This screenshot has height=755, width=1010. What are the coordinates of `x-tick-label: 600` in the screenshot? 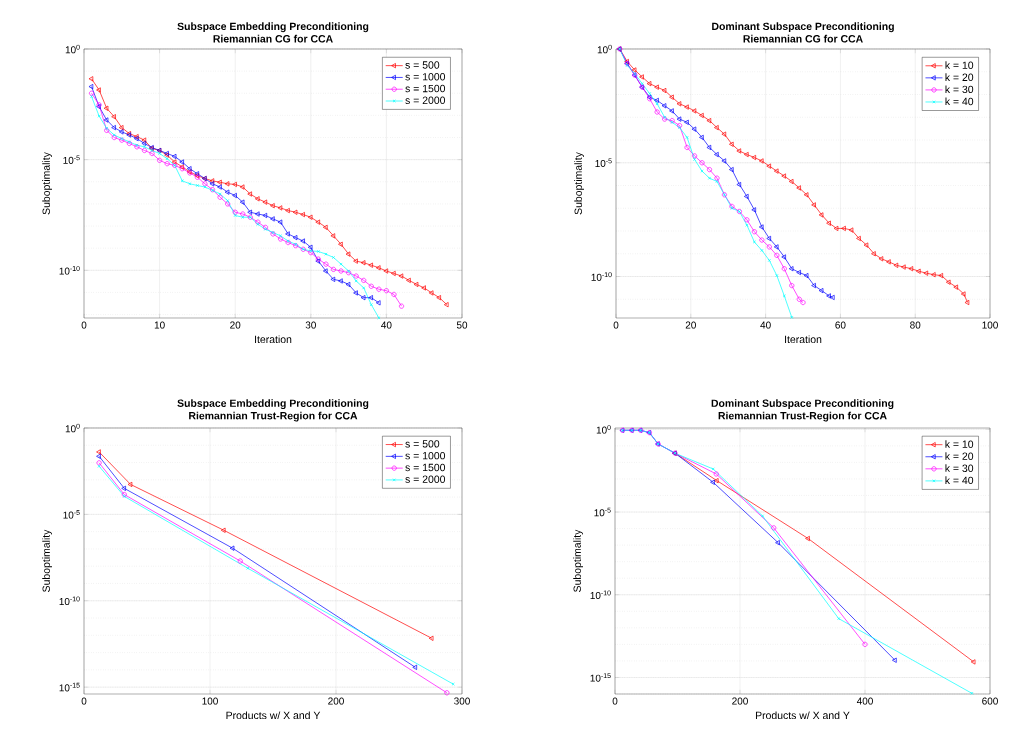 It's located at (990, 701).